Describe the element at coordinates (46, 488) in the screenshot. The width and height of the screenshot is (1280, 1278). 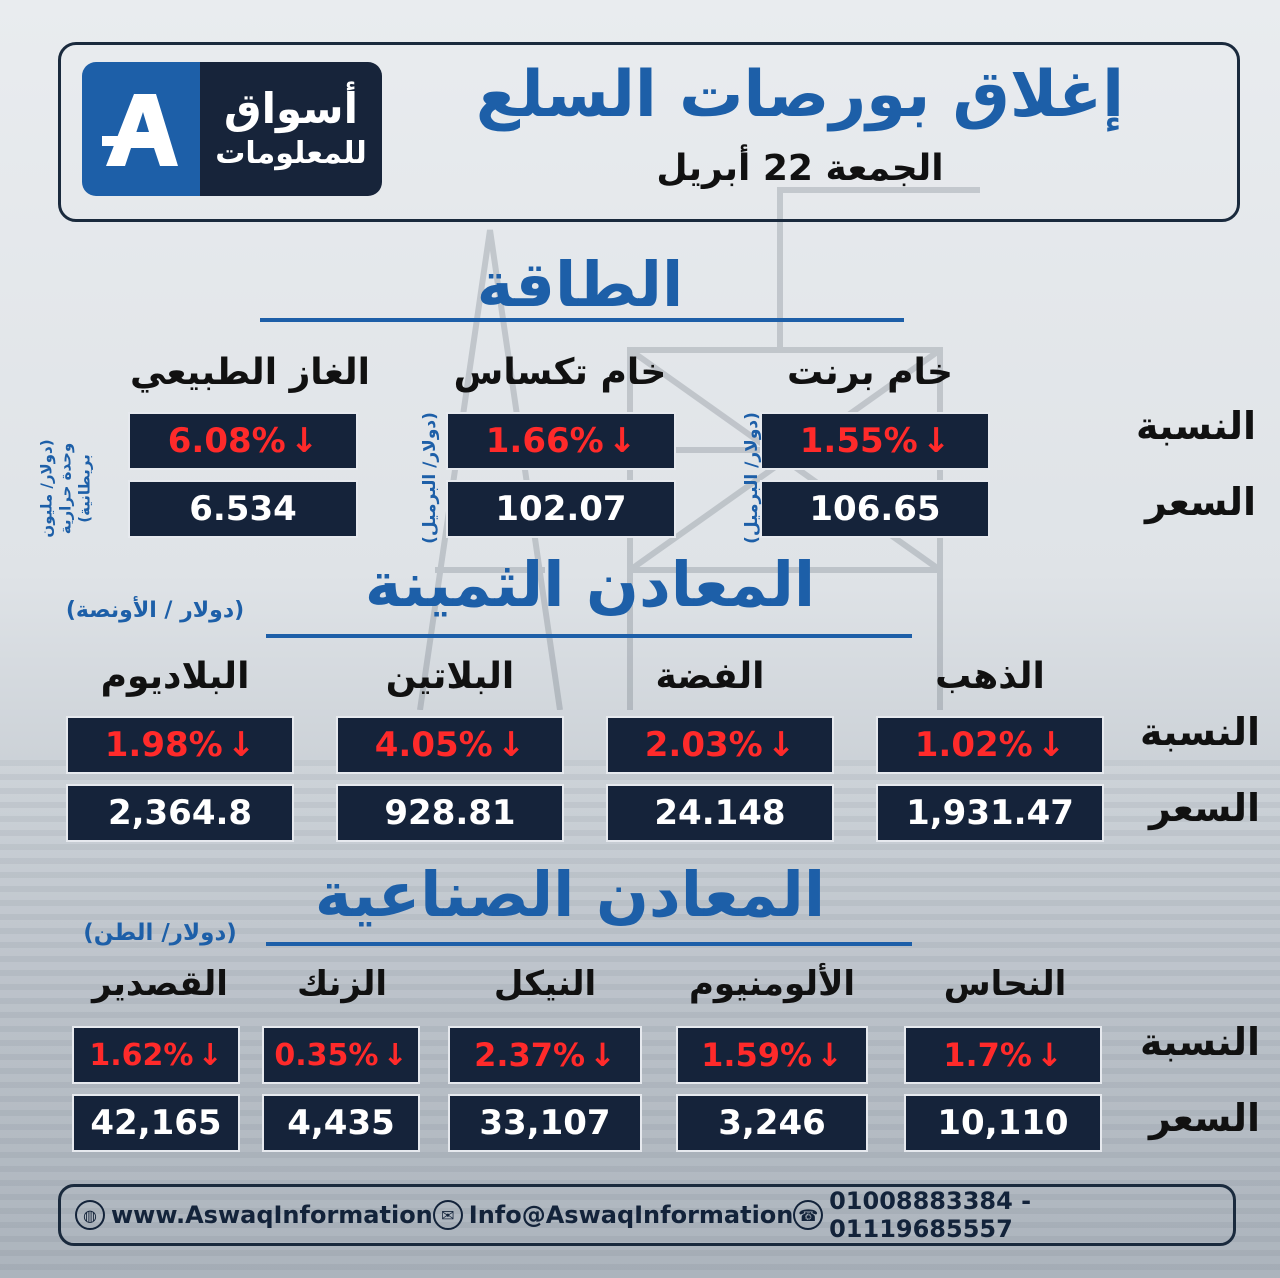
I see `natural-gas-unit-line-1: (دولار/ مليون` at that location.